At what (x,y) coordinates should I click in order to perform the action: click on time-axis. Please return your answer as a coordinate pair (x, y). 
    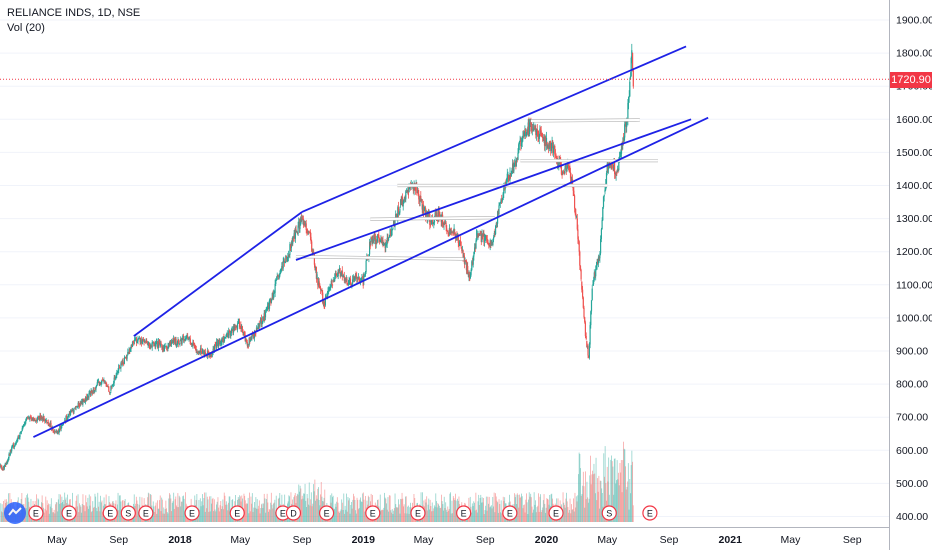
    Looking at the image, I should click on (444, 538).